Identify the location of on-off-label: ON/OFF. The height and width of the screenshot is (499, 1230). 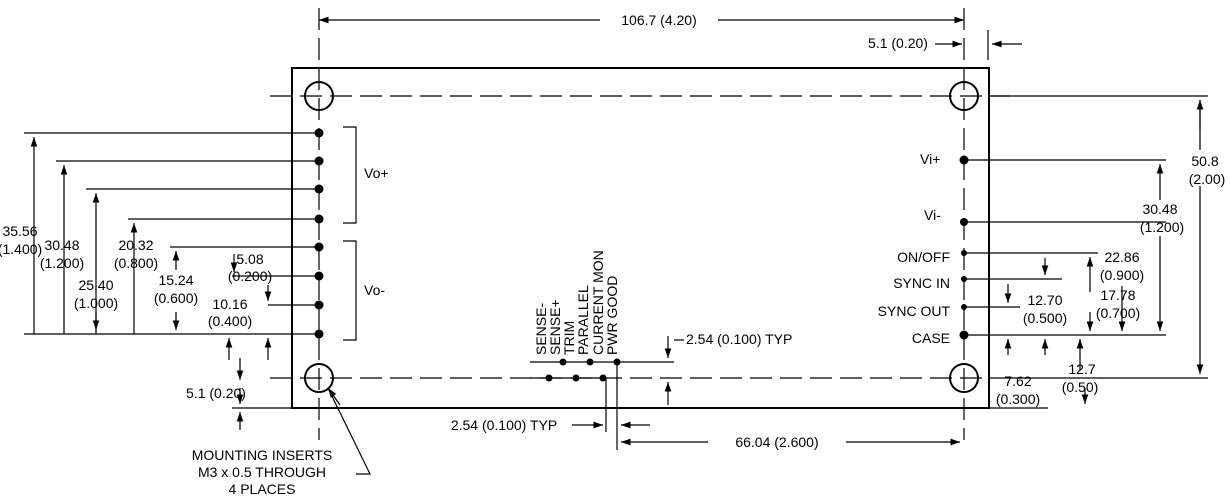
(923, 257).